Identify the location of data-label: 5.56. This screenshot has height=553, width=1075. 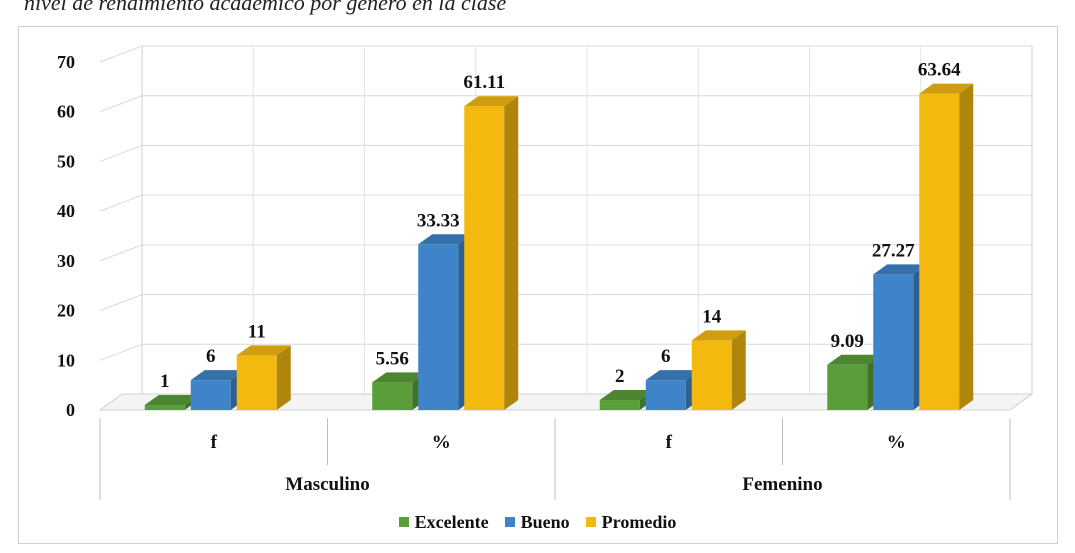
(392, 358).